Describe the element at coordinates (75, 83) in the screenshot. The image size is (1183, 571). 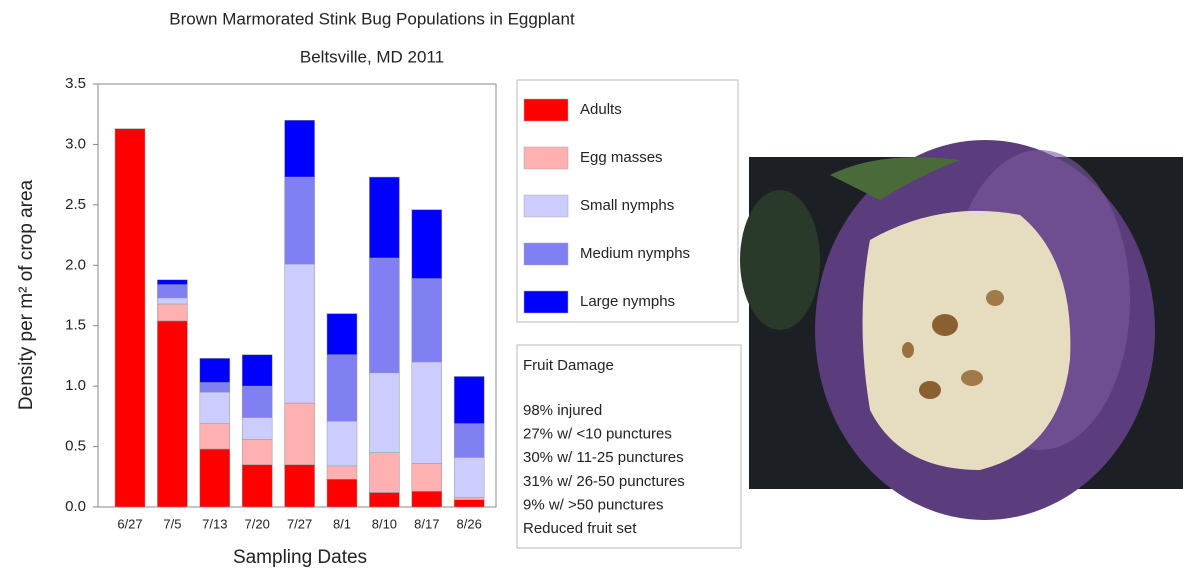
I see `y-tick-label: 3.5` at that location.